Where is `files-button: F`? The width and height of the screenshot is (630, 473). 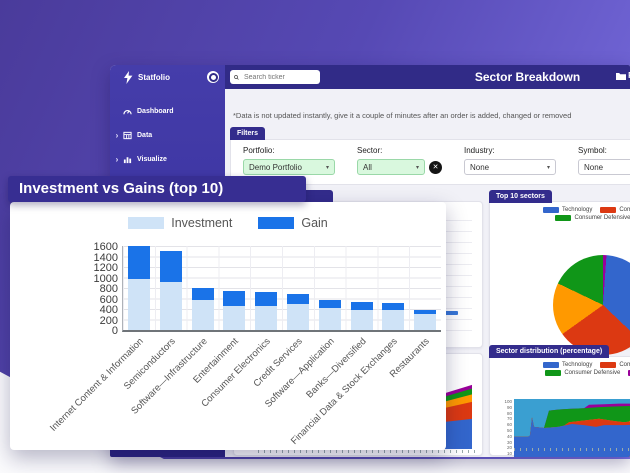 files-button: F is located at coordinates (623, 75).